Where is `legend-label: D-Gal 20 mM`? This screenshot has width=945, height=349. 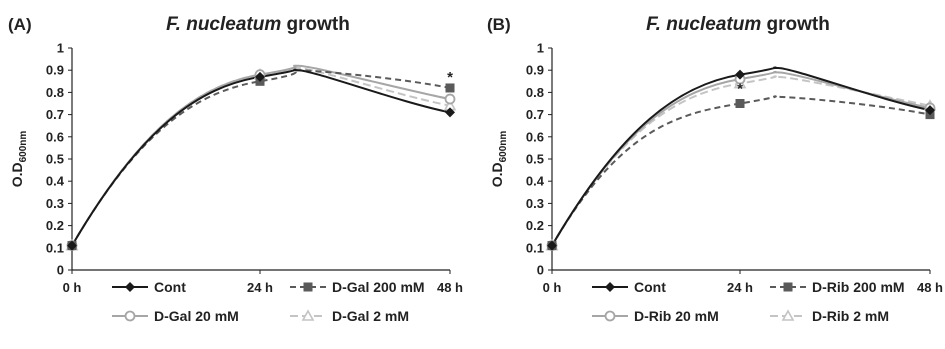
legend-label: D-Gal 20 mM is located at coordinates (196, 316).